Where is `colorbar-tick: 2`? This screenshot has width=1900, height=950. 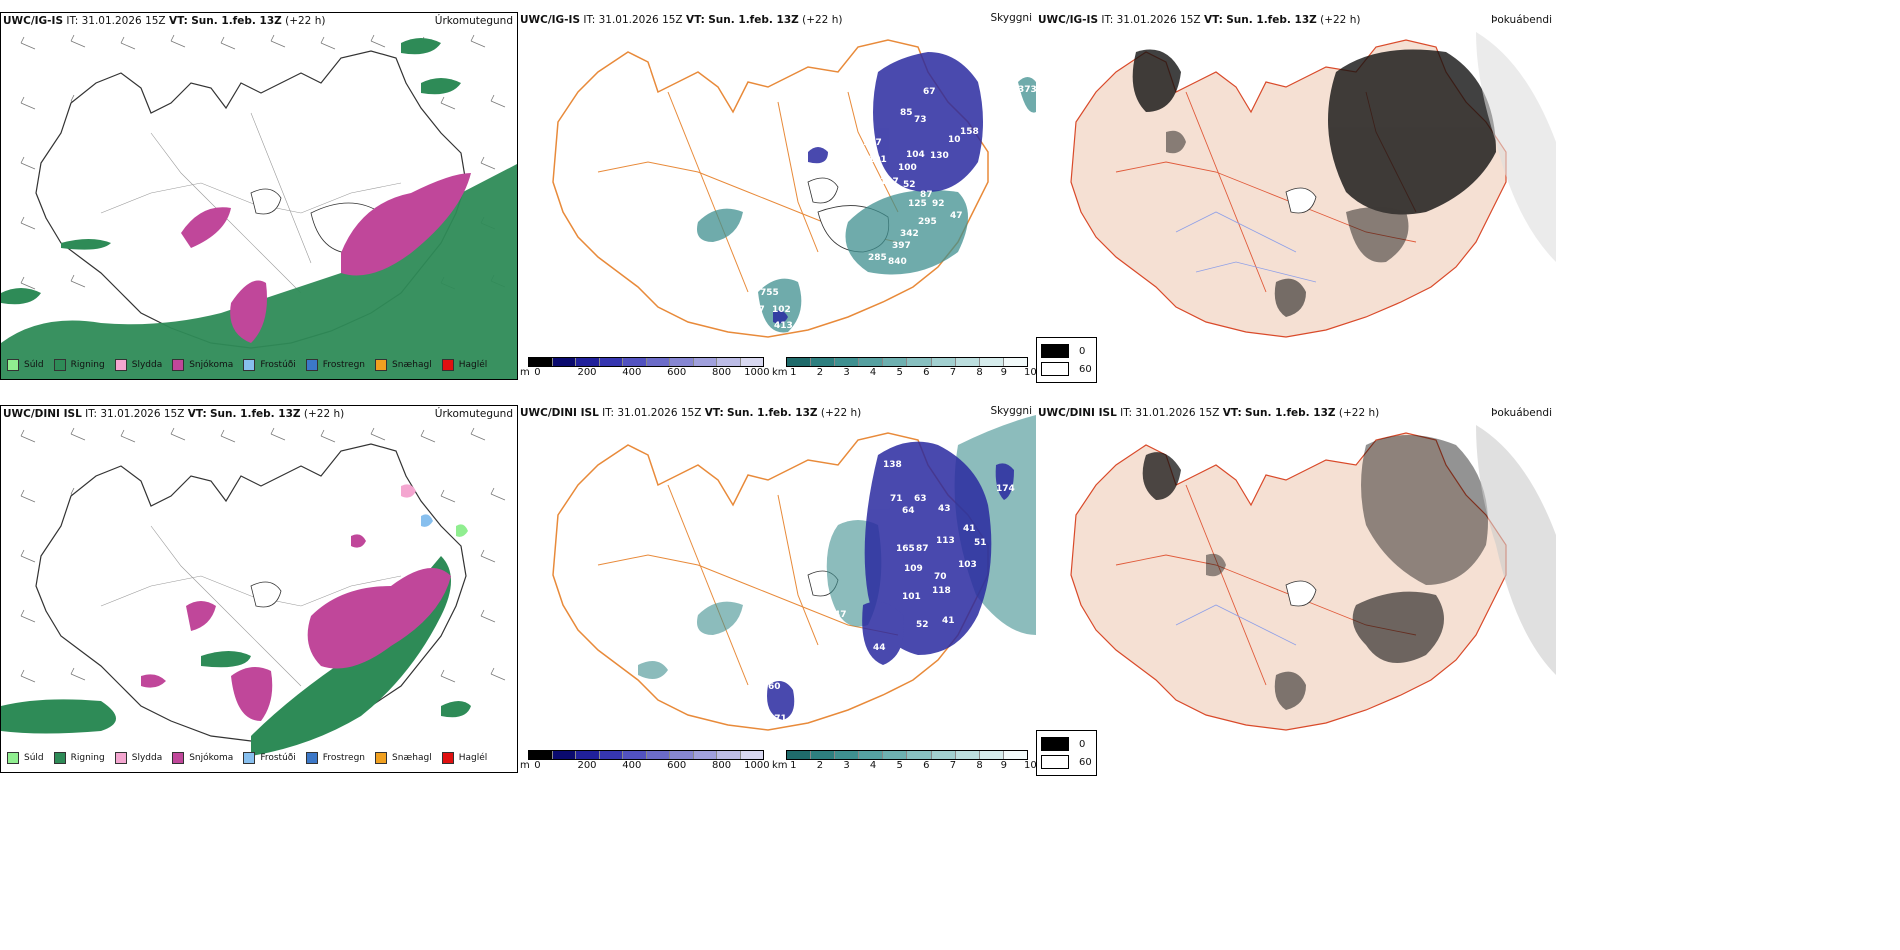 colorbar-tick: 2 is located at coordinates (820, 372).